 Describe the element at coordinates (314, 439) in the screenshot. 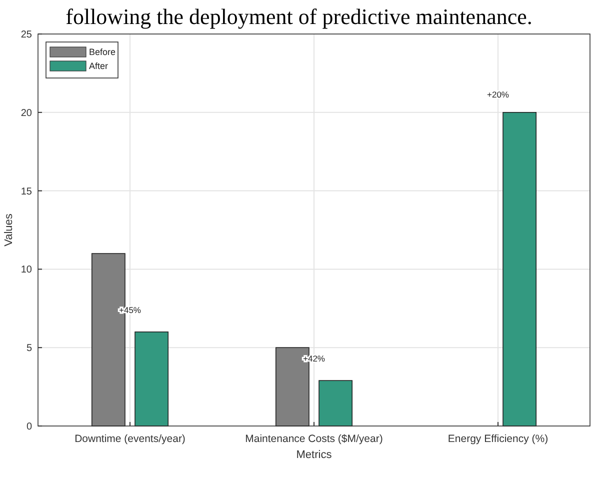

I see `x-tick-label: Maintenance Costs ($M/year)` at that location.